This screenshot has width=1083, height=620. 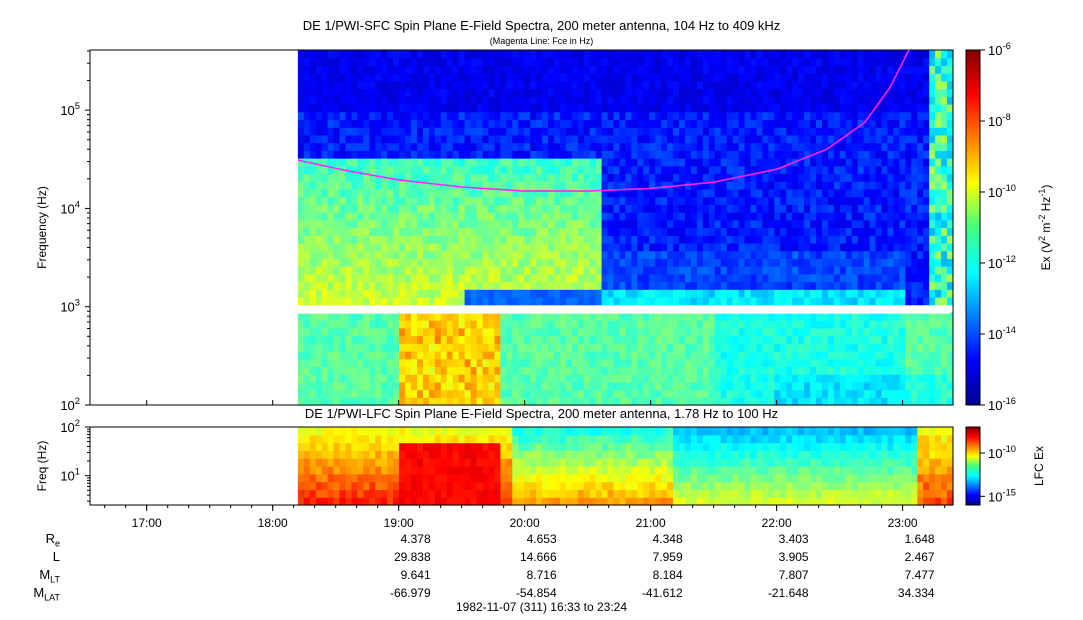 What do you see at coordinates (301, 470) in the screenshot?
I see `lfc-cell` at bounding box center [301, 470].